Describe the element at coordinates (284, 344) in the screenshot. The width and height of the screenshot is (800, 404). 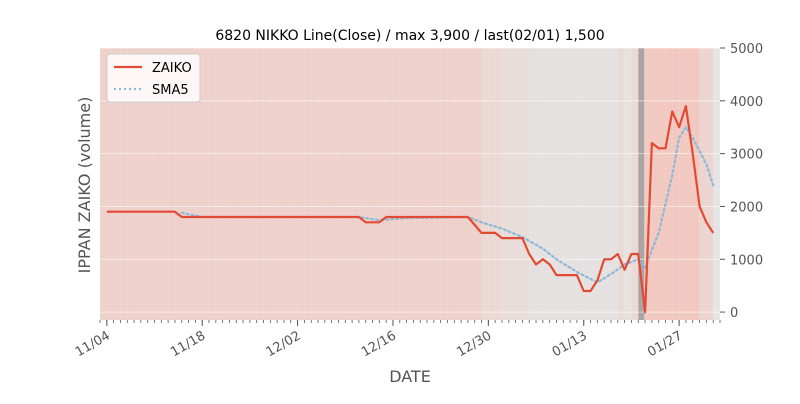
I see `x-tick-label-2: 12/02` at that location.